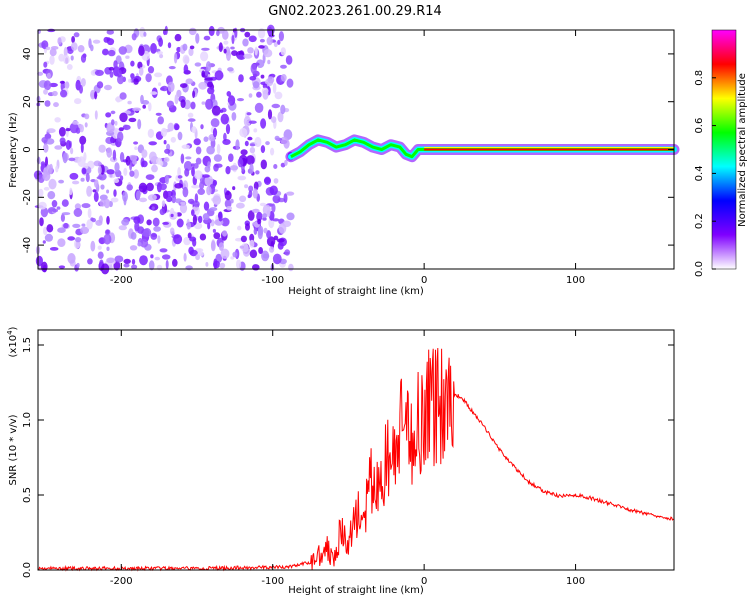  What do you see at coordinates (27, 245) in the screenshot?
I see `y-tick-label: -40` at bounding box center [27, 245].